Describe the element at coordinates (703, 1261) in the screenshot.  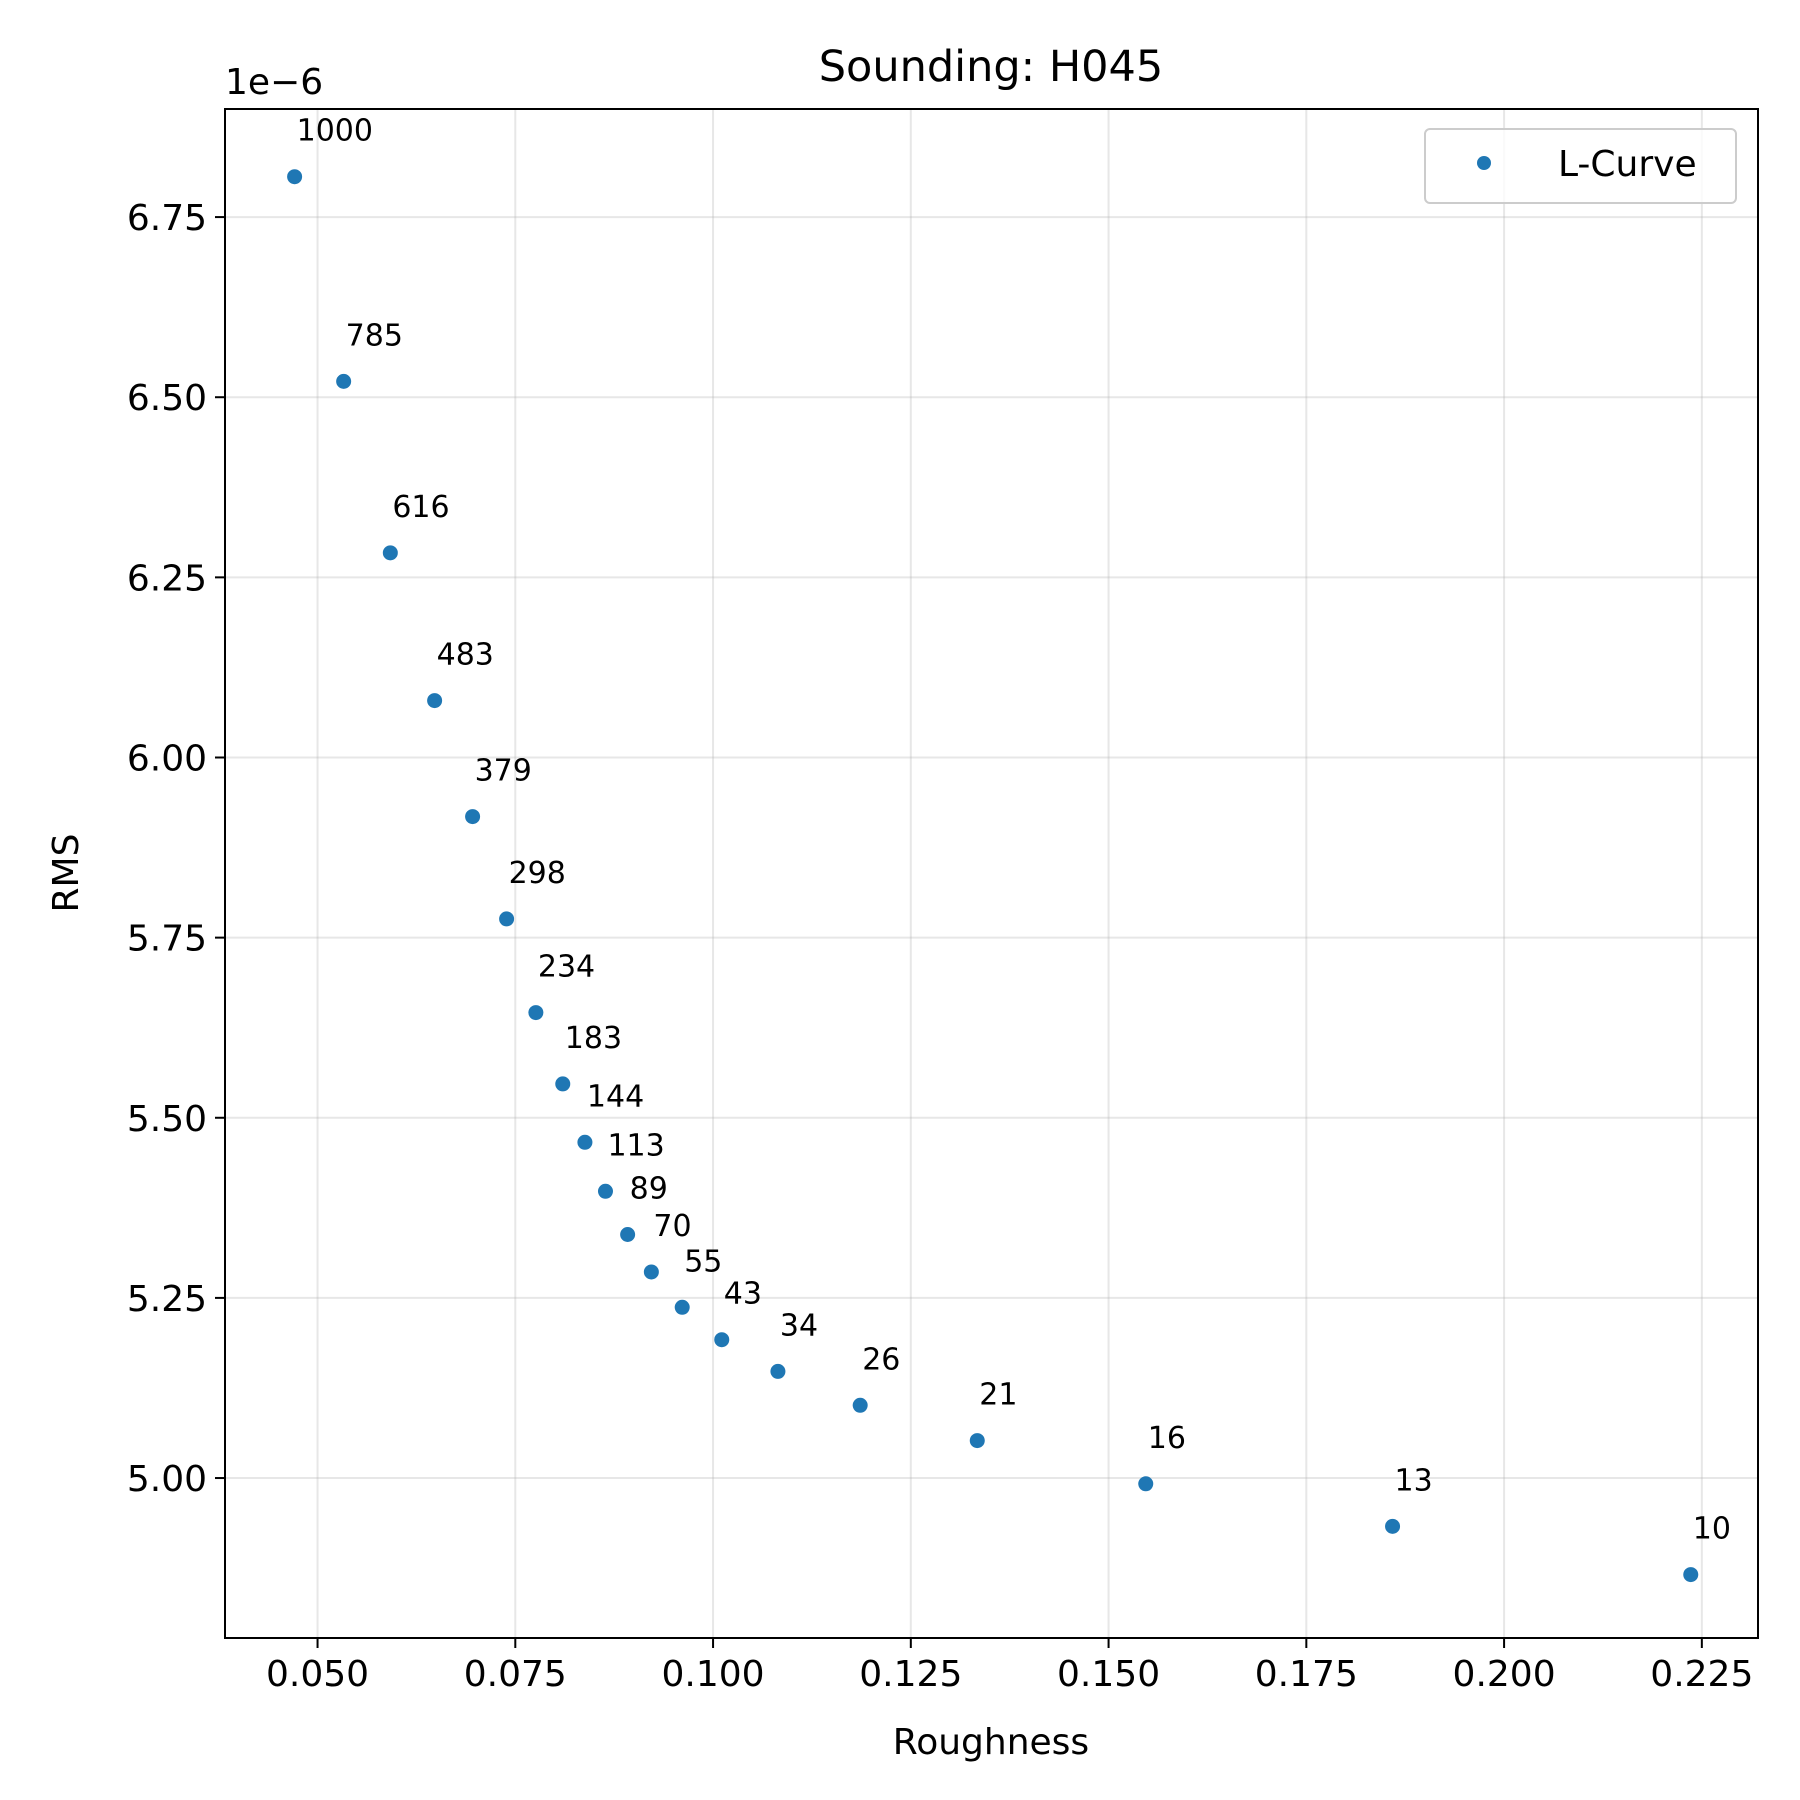
I see `data-point-label: 55` at that location.